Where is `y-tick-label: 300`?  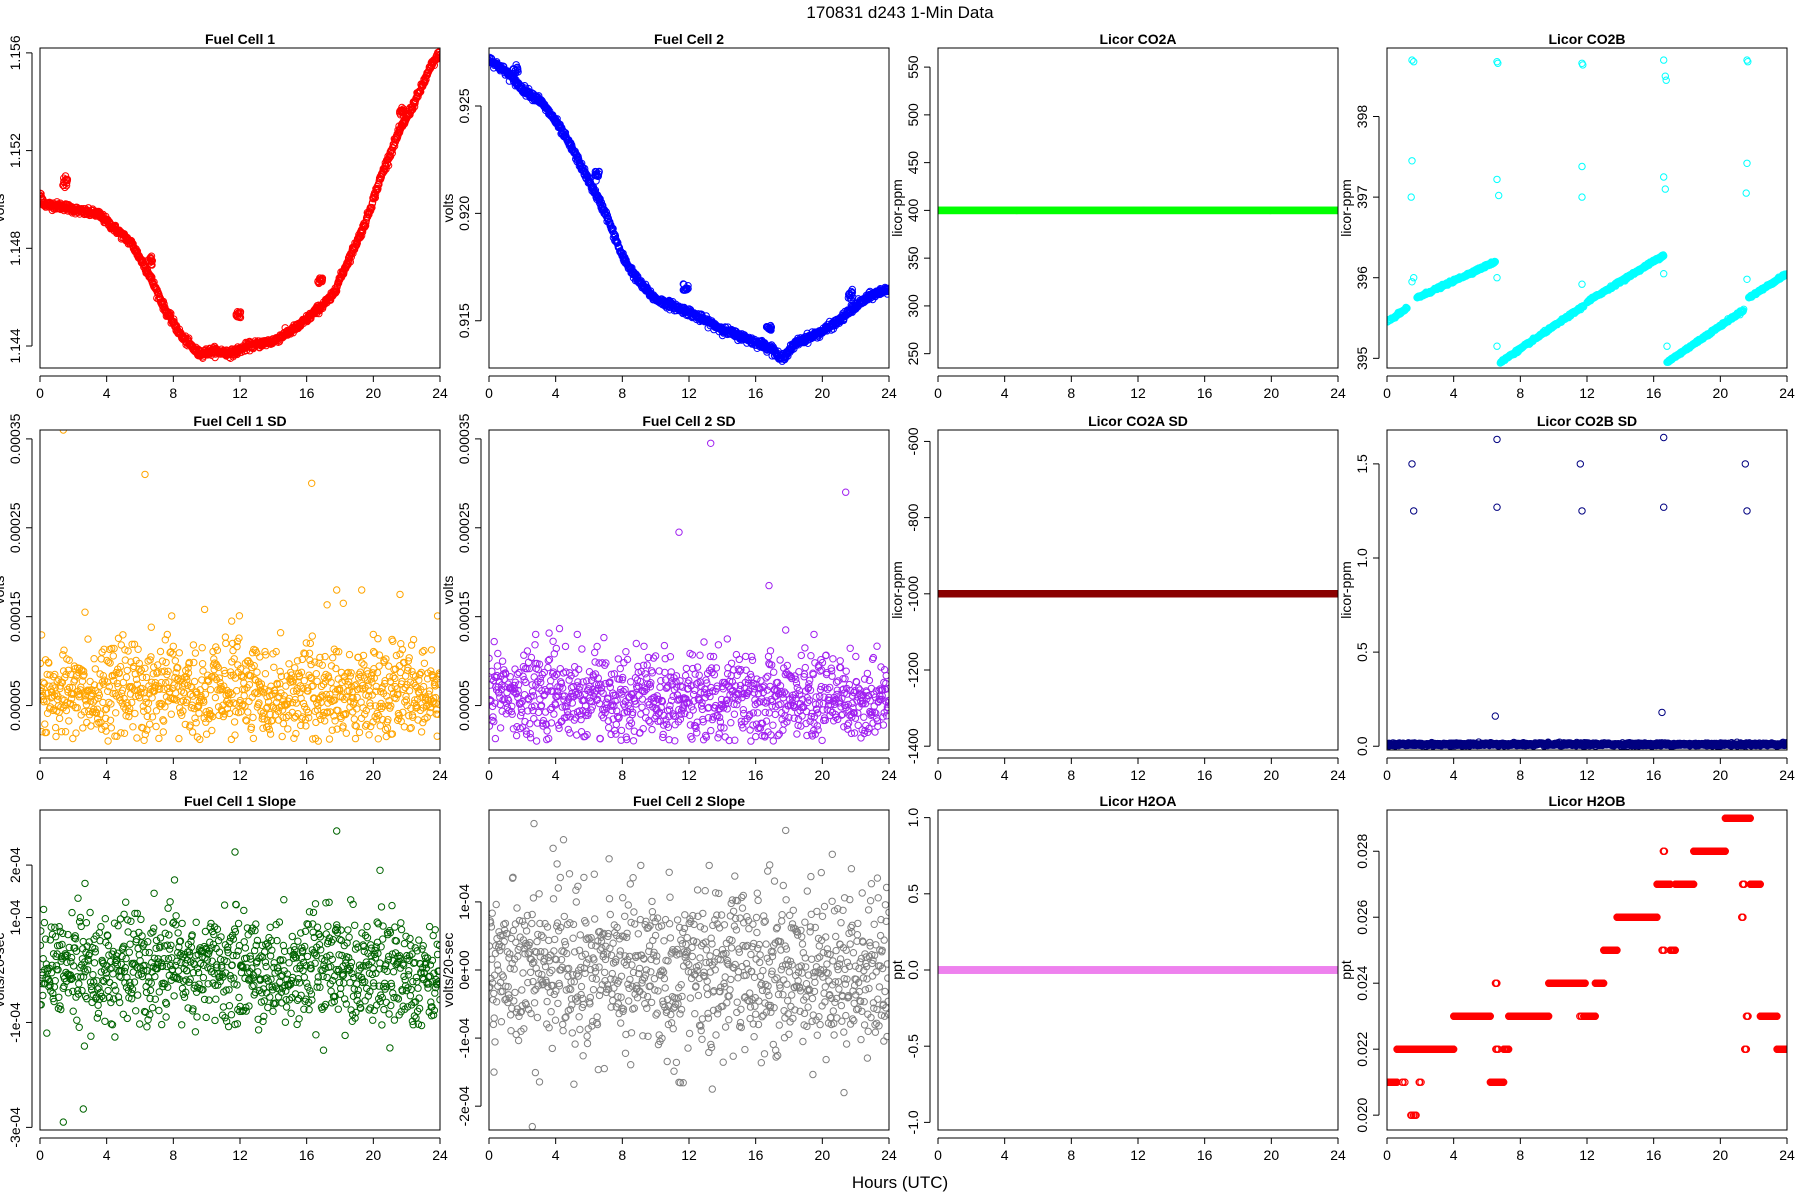 y-tick-label: 300 is located at coordinates (913, 306).